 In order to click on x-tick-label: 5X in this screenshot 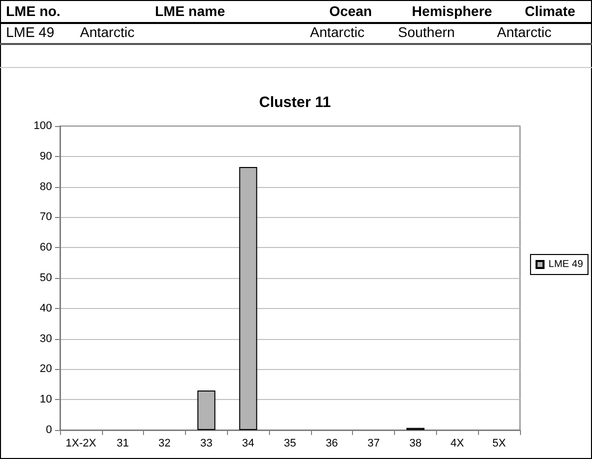, I will do `click(499, 444)`.